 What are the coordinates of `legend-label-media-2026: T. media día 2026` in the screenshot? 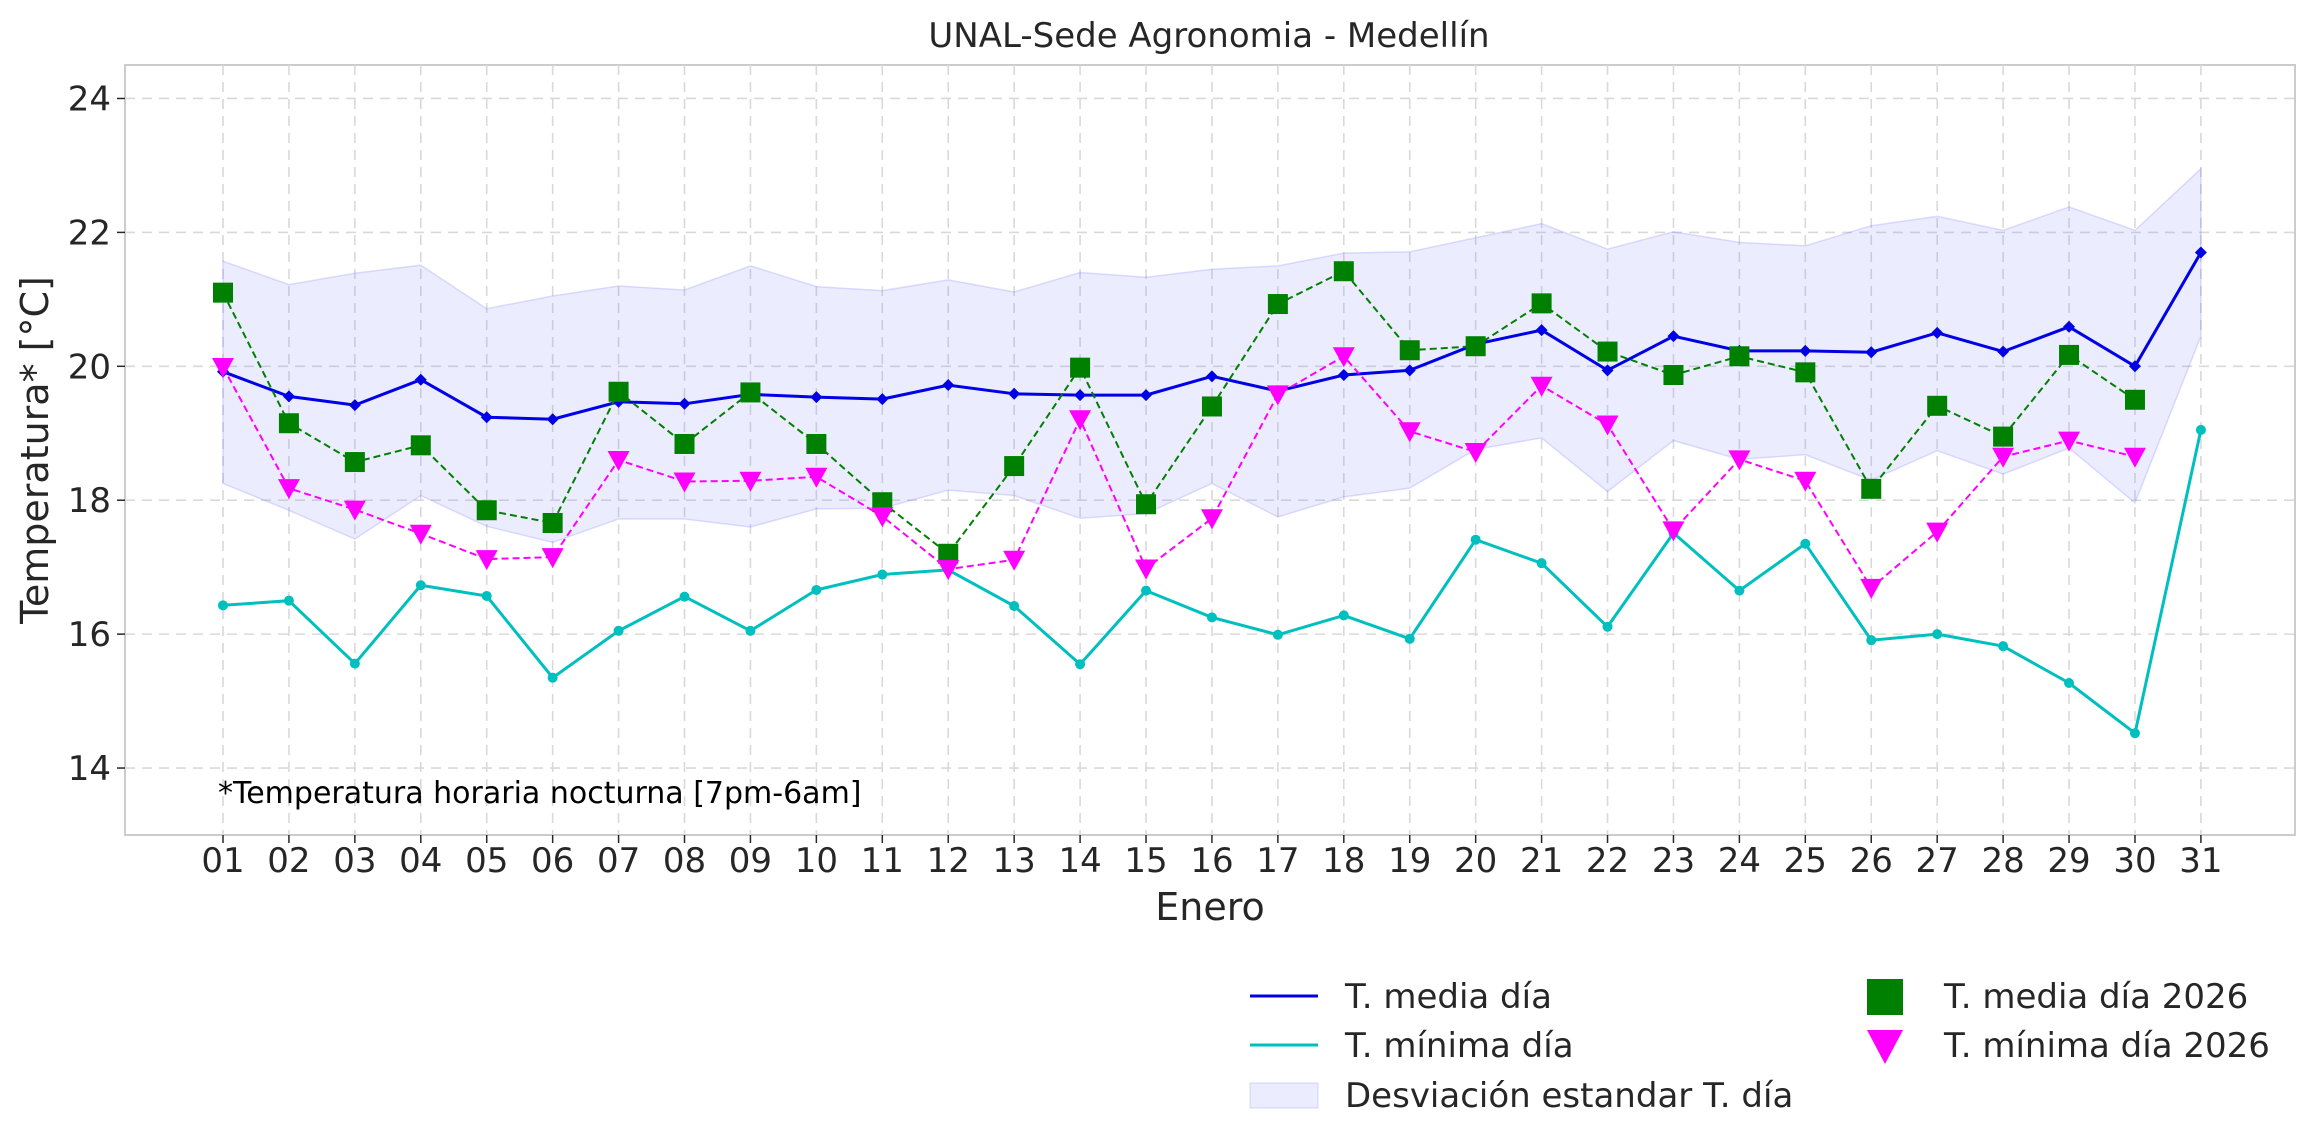 It's located at (2095, 997).